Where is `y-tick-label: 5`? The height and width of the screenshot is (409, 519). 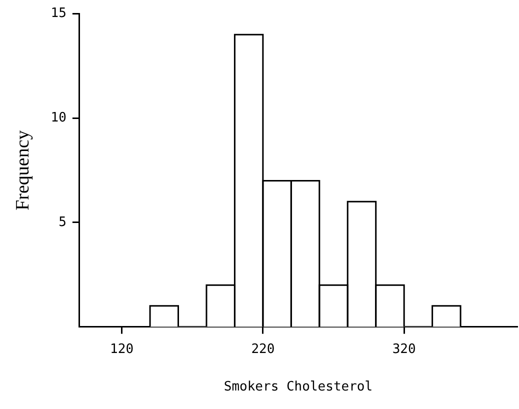 y-tick-label: 5 is located at coordinates (62, 222).